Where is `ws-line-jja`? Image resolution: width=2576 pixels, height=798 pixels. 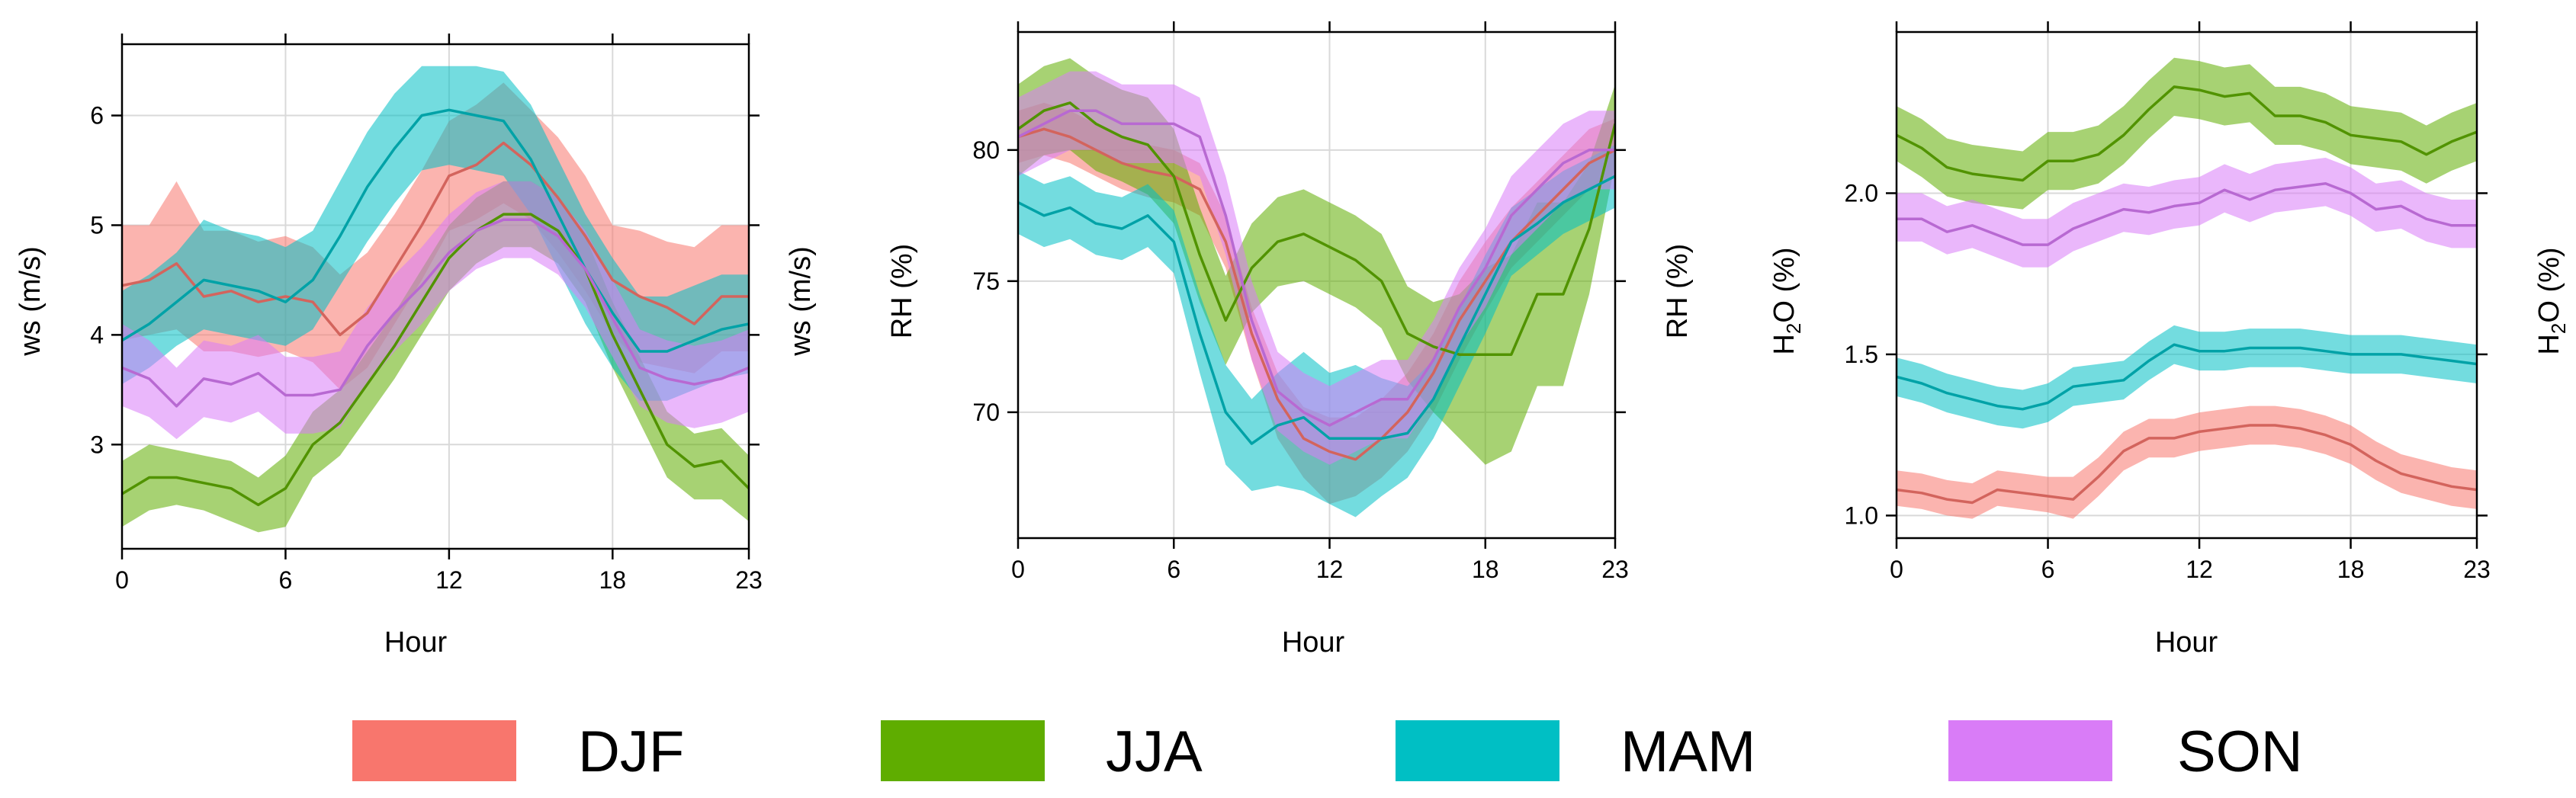 ws-line-jja is located at coordinates (435, 360).